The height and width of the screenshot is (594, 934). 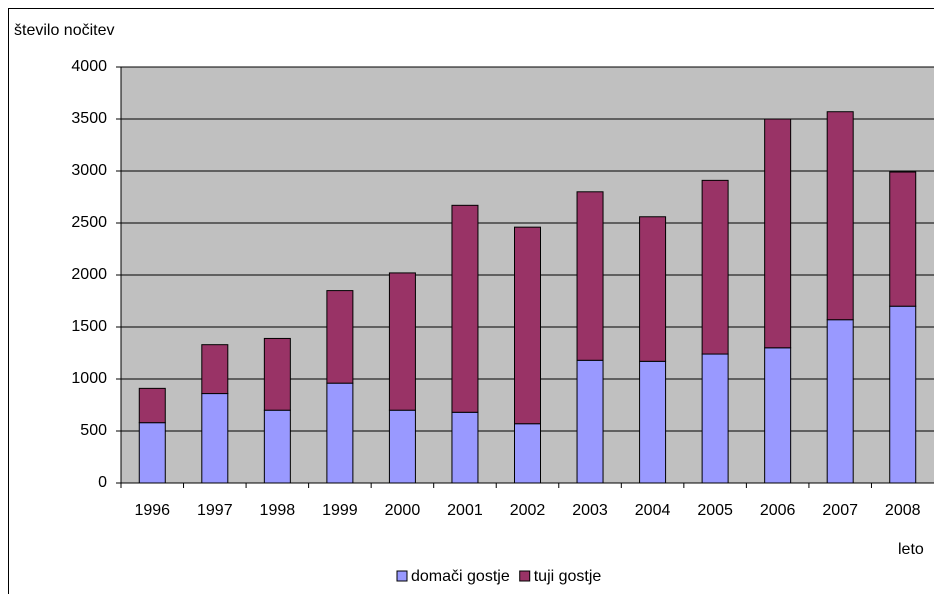 What do you see at coordinates (778, 510) in the screenshot?
I see `x-tick-label: 2006` at bounding box center [778, 510].